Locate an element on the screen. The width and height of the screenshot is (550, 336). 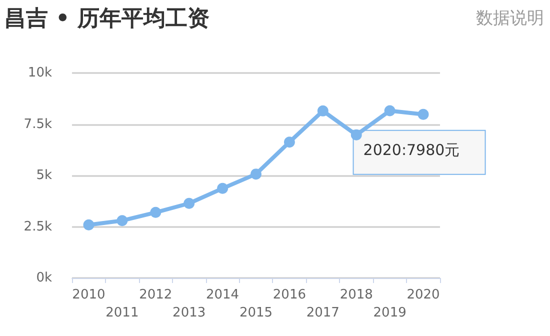
y-tick-label: 5k is located at coordinates (44, 175).